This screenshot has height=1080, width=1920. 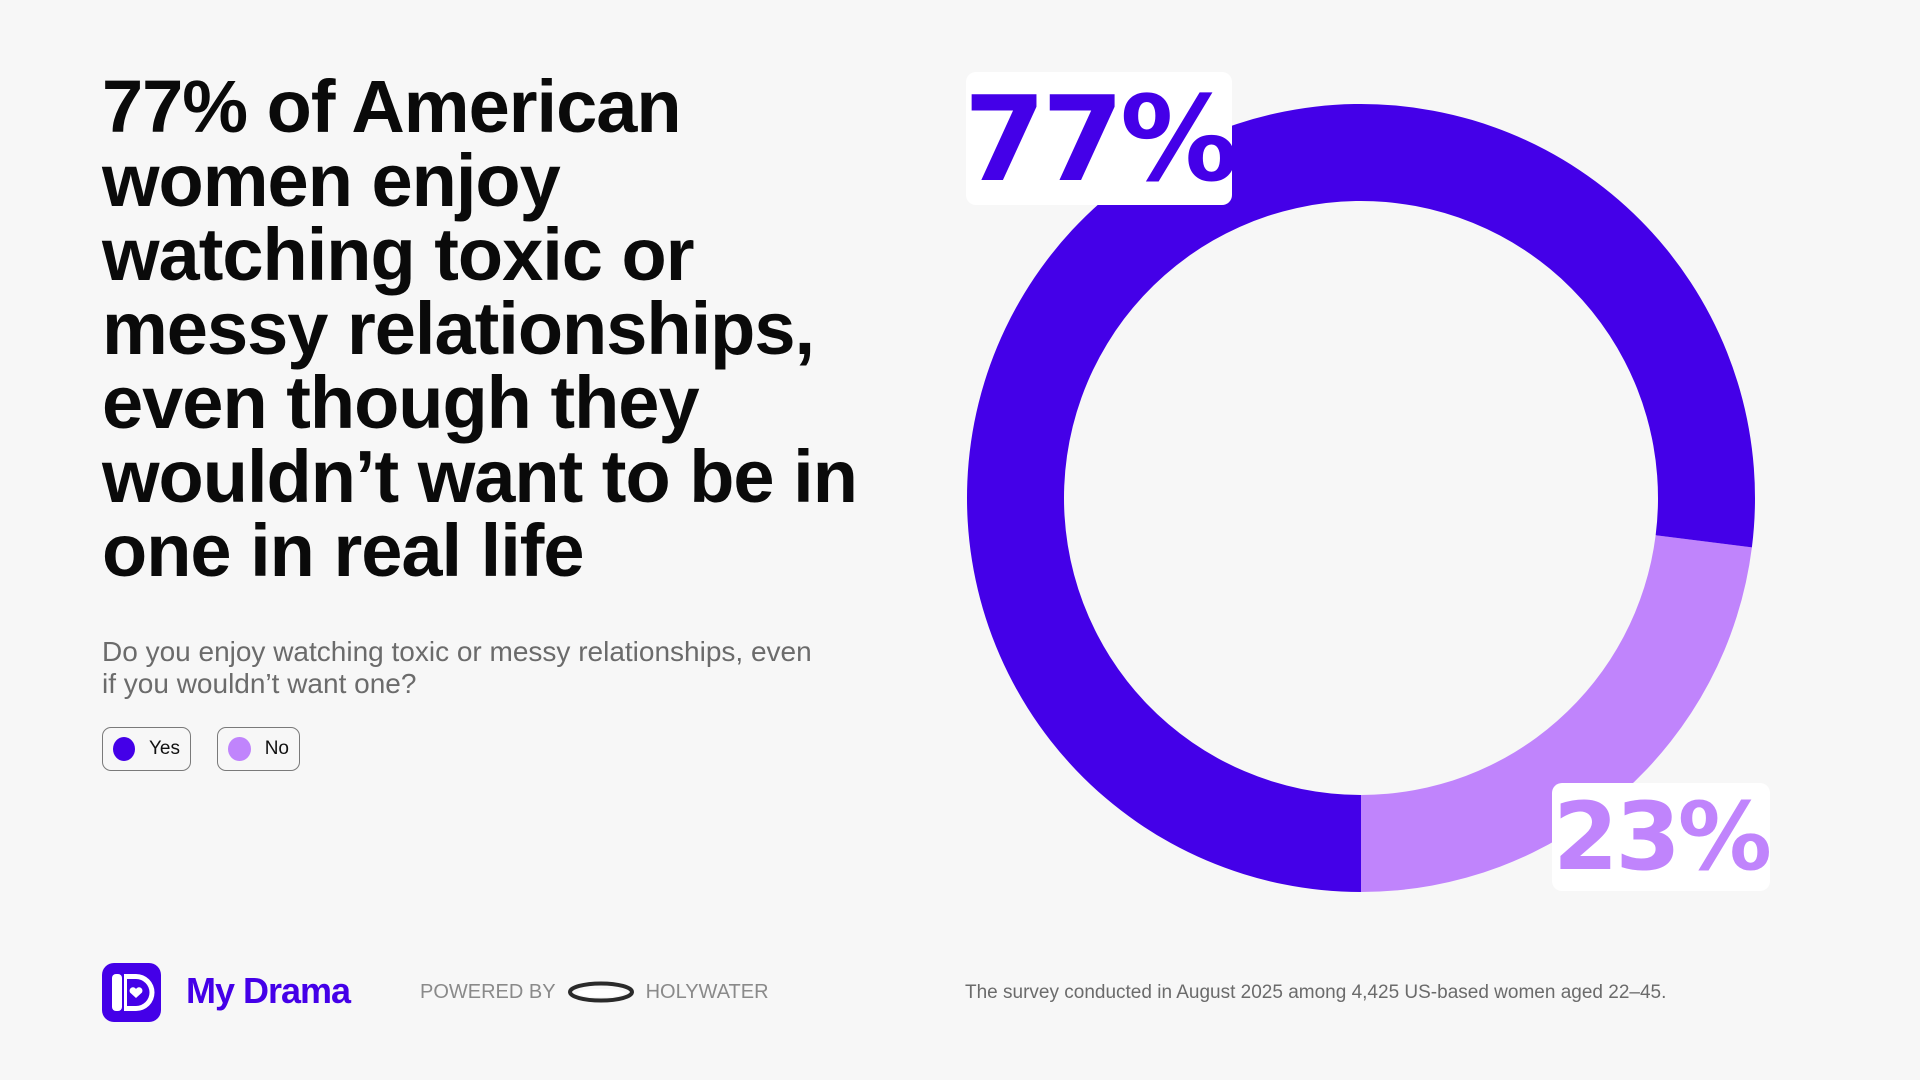 I want to click on data-label-yes-text: 77%, so click(x=1100, y=138).